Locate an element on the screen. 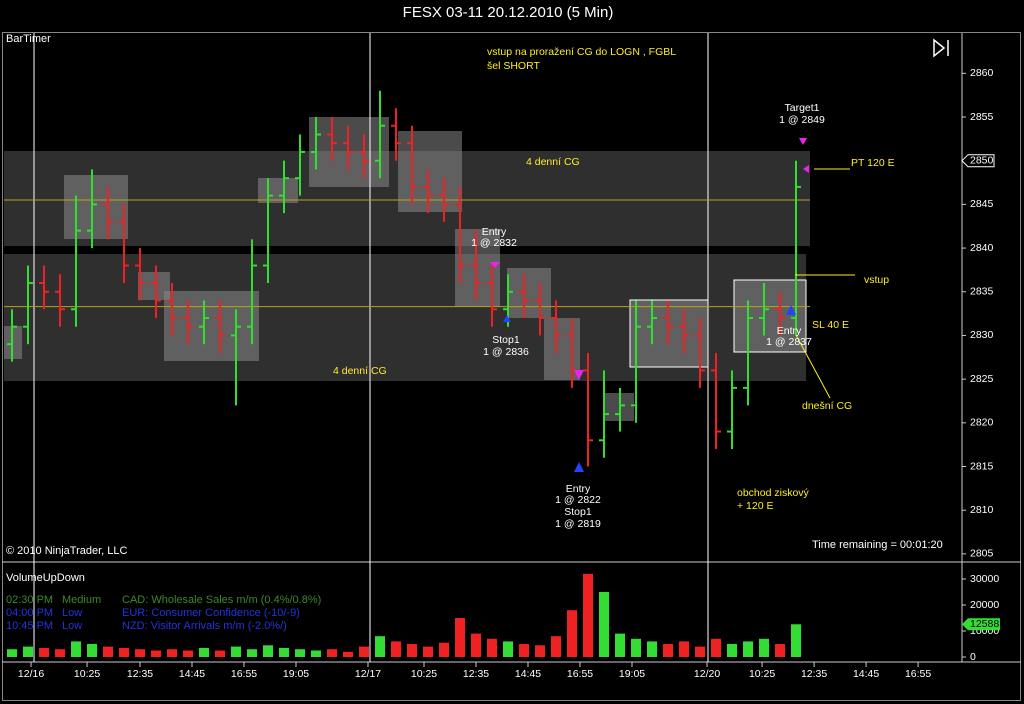 This screenshot has height=704, width=1024. y-tick-label: 30000 is located at coordinates (984, 579).